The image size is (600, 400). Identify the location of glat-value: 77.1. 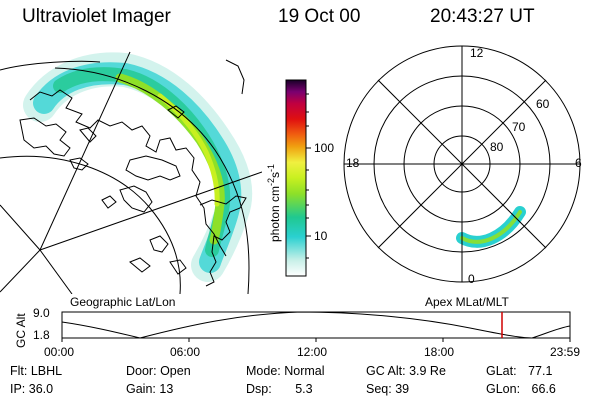
(540, 371).